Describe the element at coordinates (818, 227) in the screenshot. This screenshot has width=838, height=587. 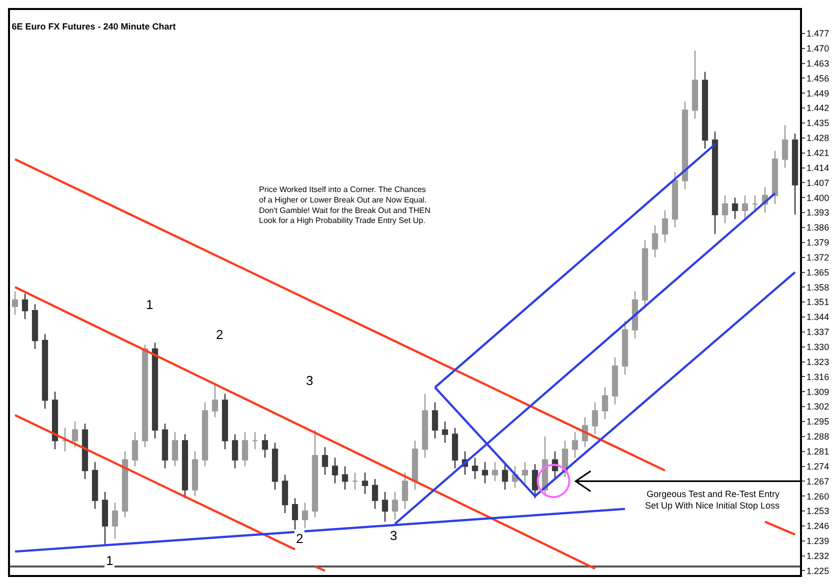
I see `y-tick-label: 1.386` at that location.